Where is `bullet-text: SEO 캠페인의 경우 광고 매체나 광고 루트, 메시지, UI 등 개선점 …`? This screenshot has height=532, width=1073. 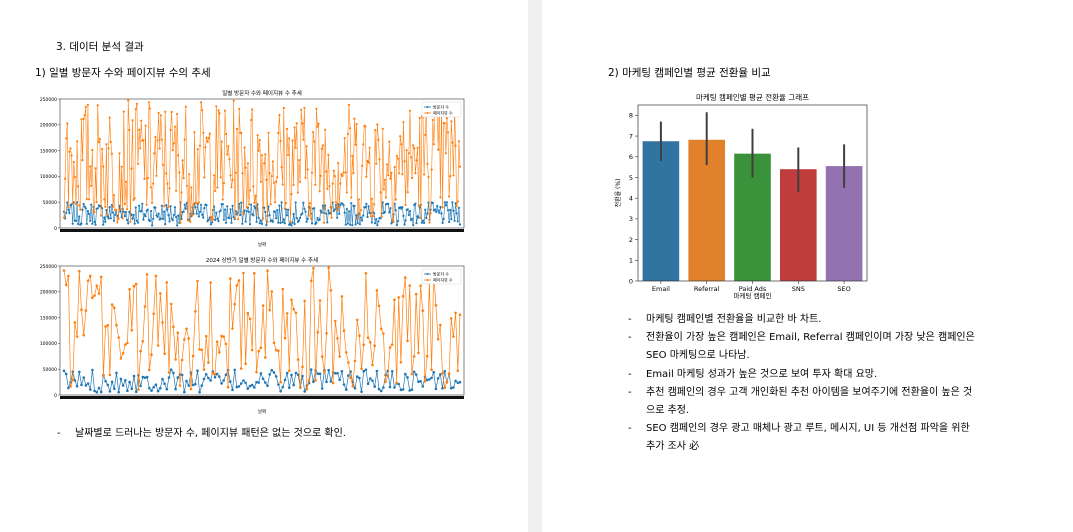 bullet-text: SEO 캠페인의 경우 광고 매체나 광고 루트, 메시지, UI 등 개선점 … is located at coordinates (808, 428).